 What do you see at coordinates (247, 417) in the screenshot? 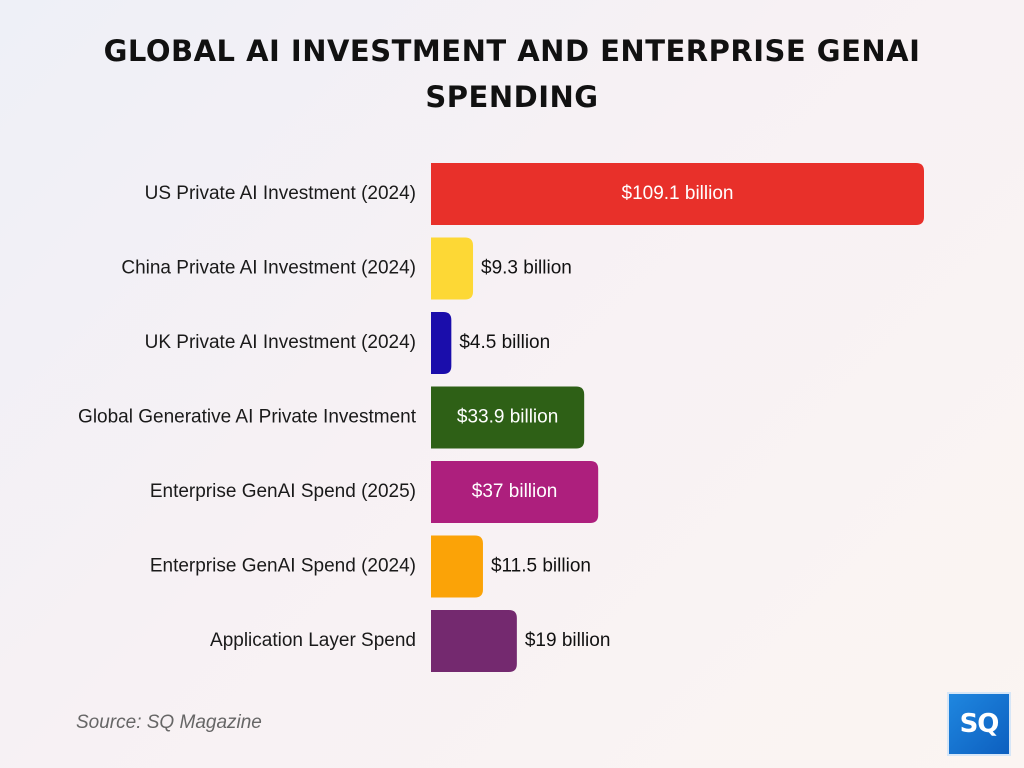
I see `category-label: Global Generative AI Private Investment` at bounding box center [247, 417].